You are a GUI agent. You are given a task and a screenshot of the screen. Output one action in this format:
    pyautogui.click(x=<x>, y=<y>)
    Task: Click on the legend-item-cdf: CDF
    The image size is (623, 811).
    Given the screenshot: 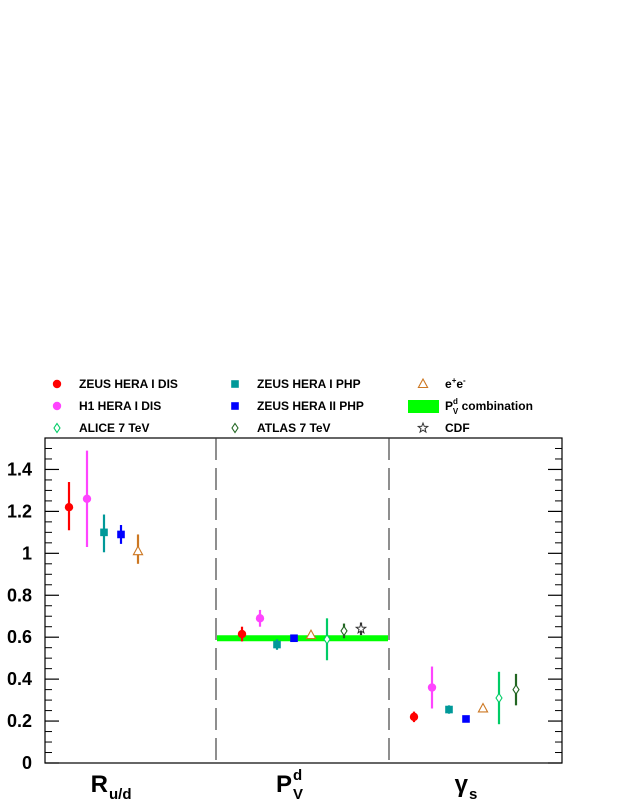 What is the action you would take?
    pyautogui.click(x=443, y=428)
    